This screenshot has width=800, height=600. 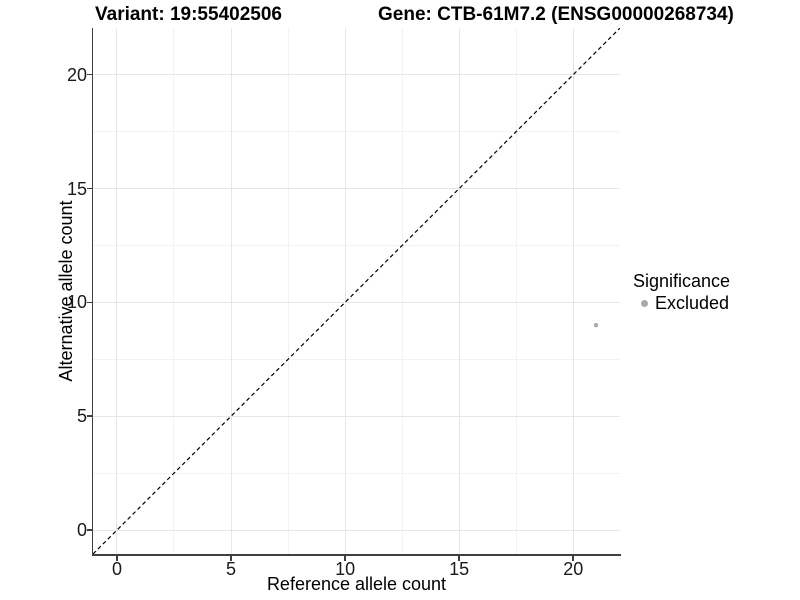 I want to click on y-tick-label: 20, so click(x=76, y=74).